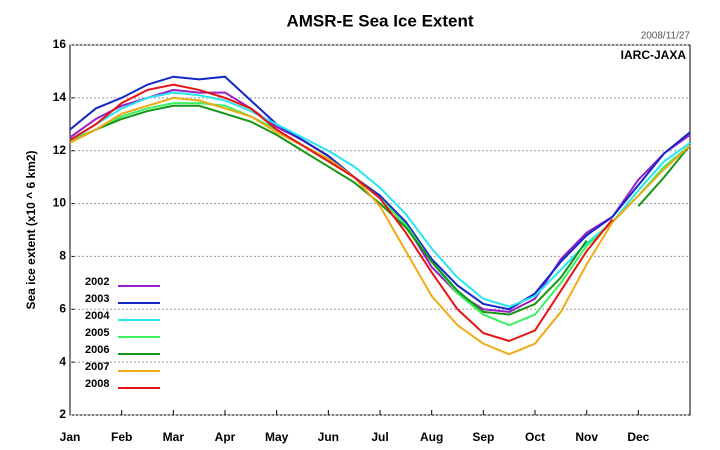 This screenshot has width=720, height=450. What do you see at coordinates (31, 229) in the screenshot?
I see `y-axis-label: Sea ice extent (x10 ^ 6 km2)` at bounding box center [31, 229].